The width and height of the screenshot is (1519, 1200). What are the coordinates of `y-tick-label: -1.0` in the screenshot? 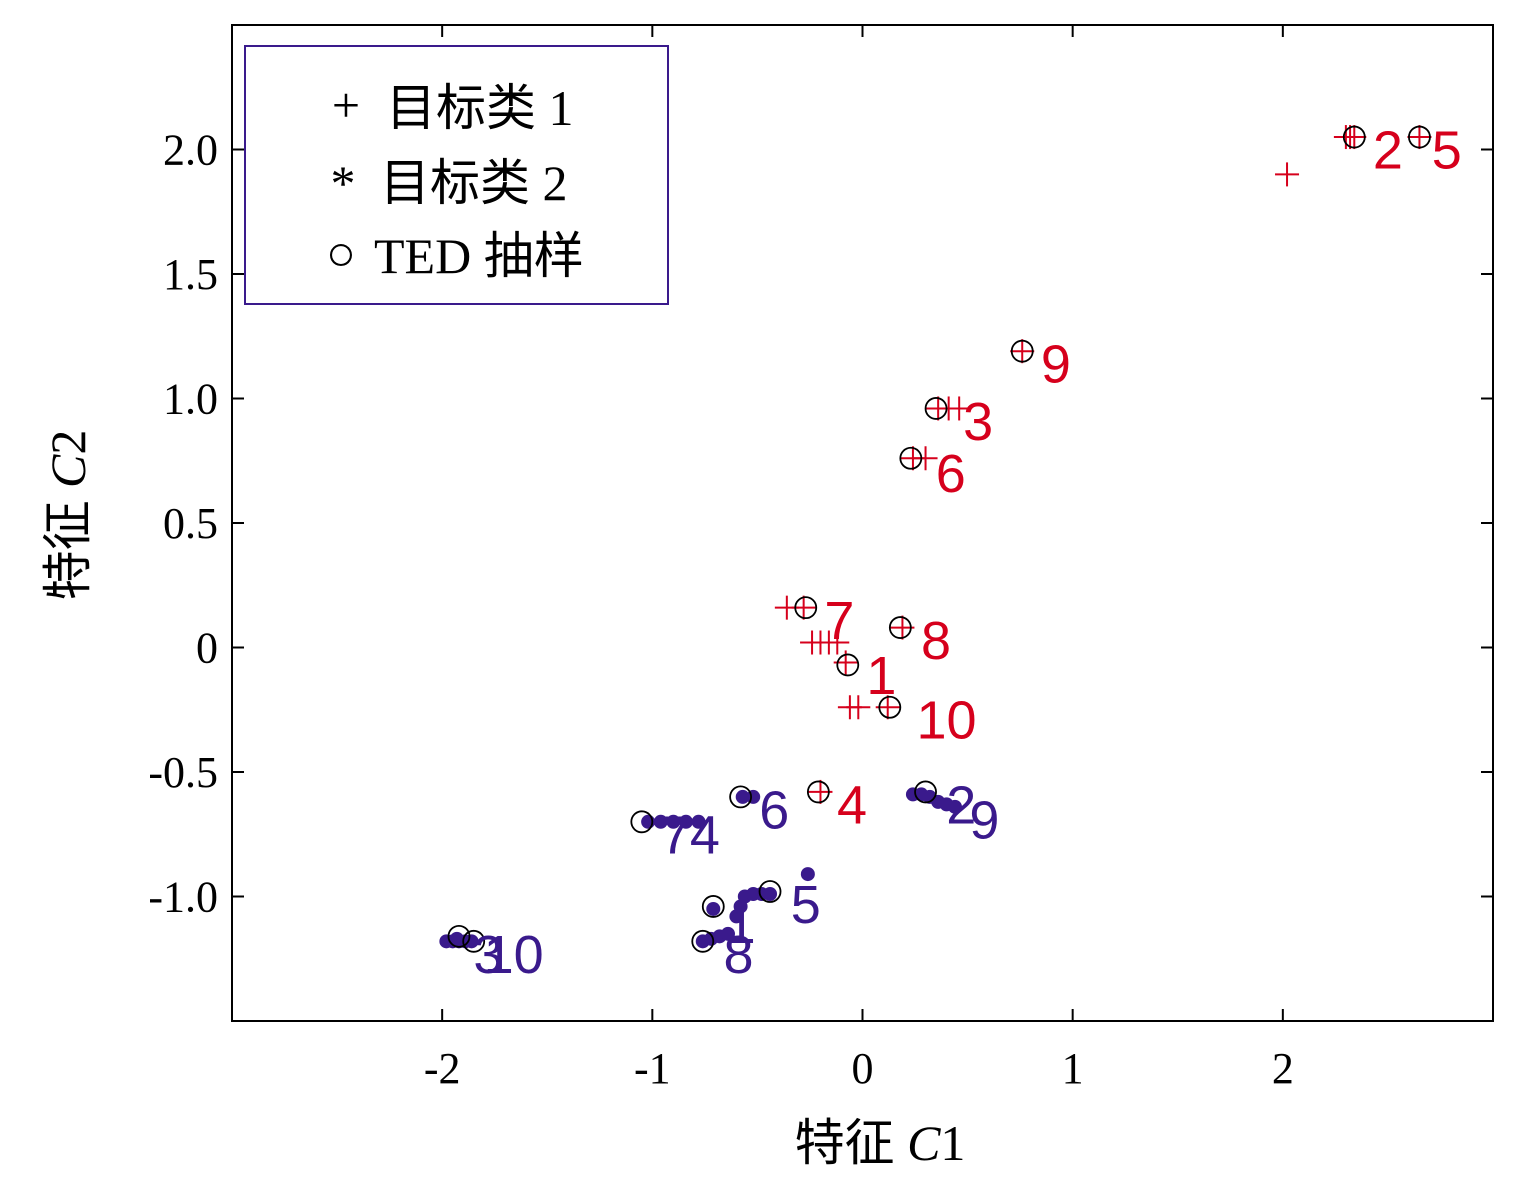 It's located at (183, 897).